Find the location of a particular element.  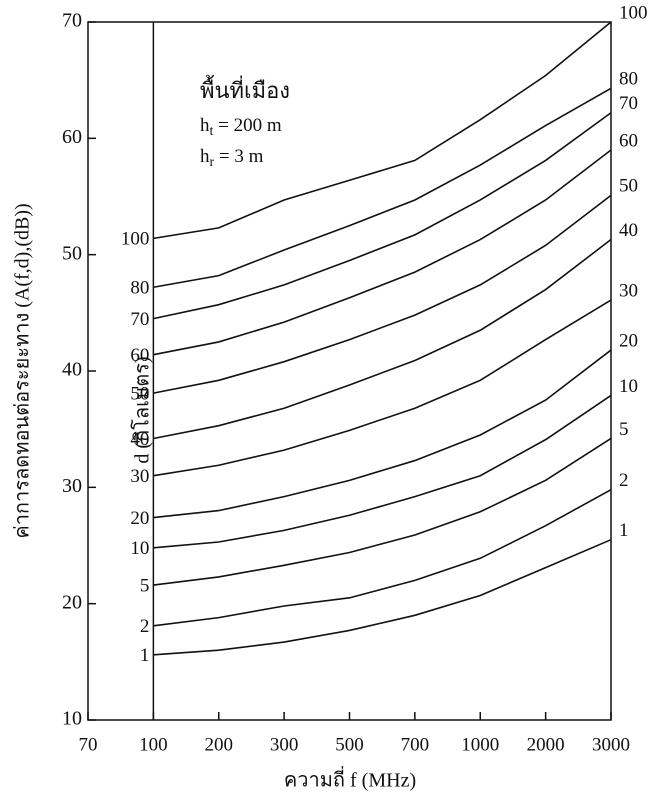

curve-label-left: 20 is located at coordinates (139, 518).